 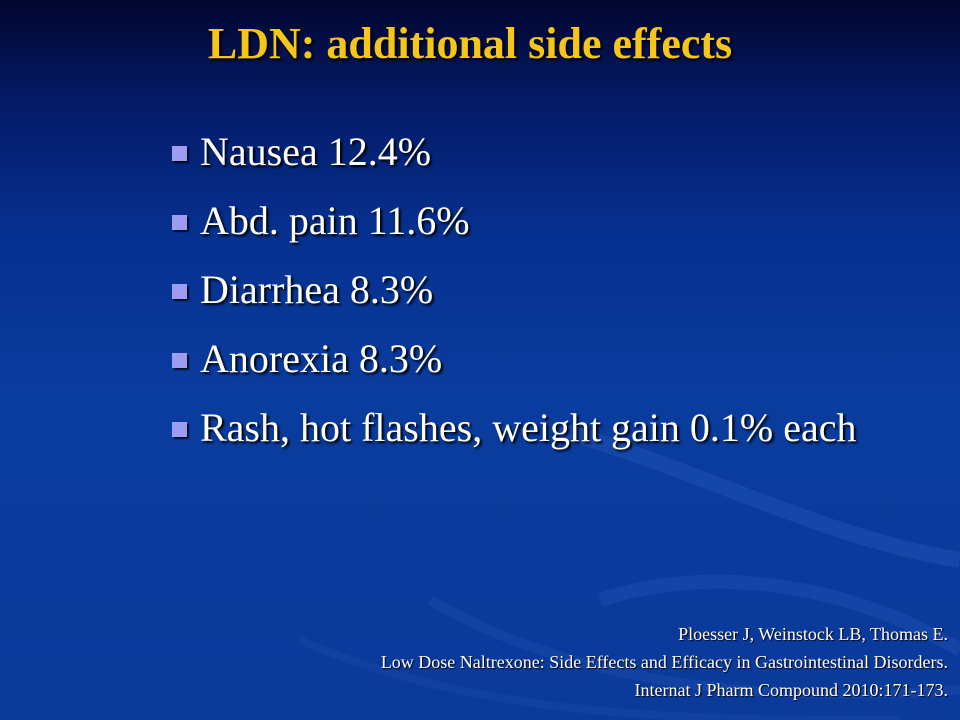 I want to click on bullet-text: Rash, hot flashes, weight gain 0.1% each, so click(x=528, y=427).